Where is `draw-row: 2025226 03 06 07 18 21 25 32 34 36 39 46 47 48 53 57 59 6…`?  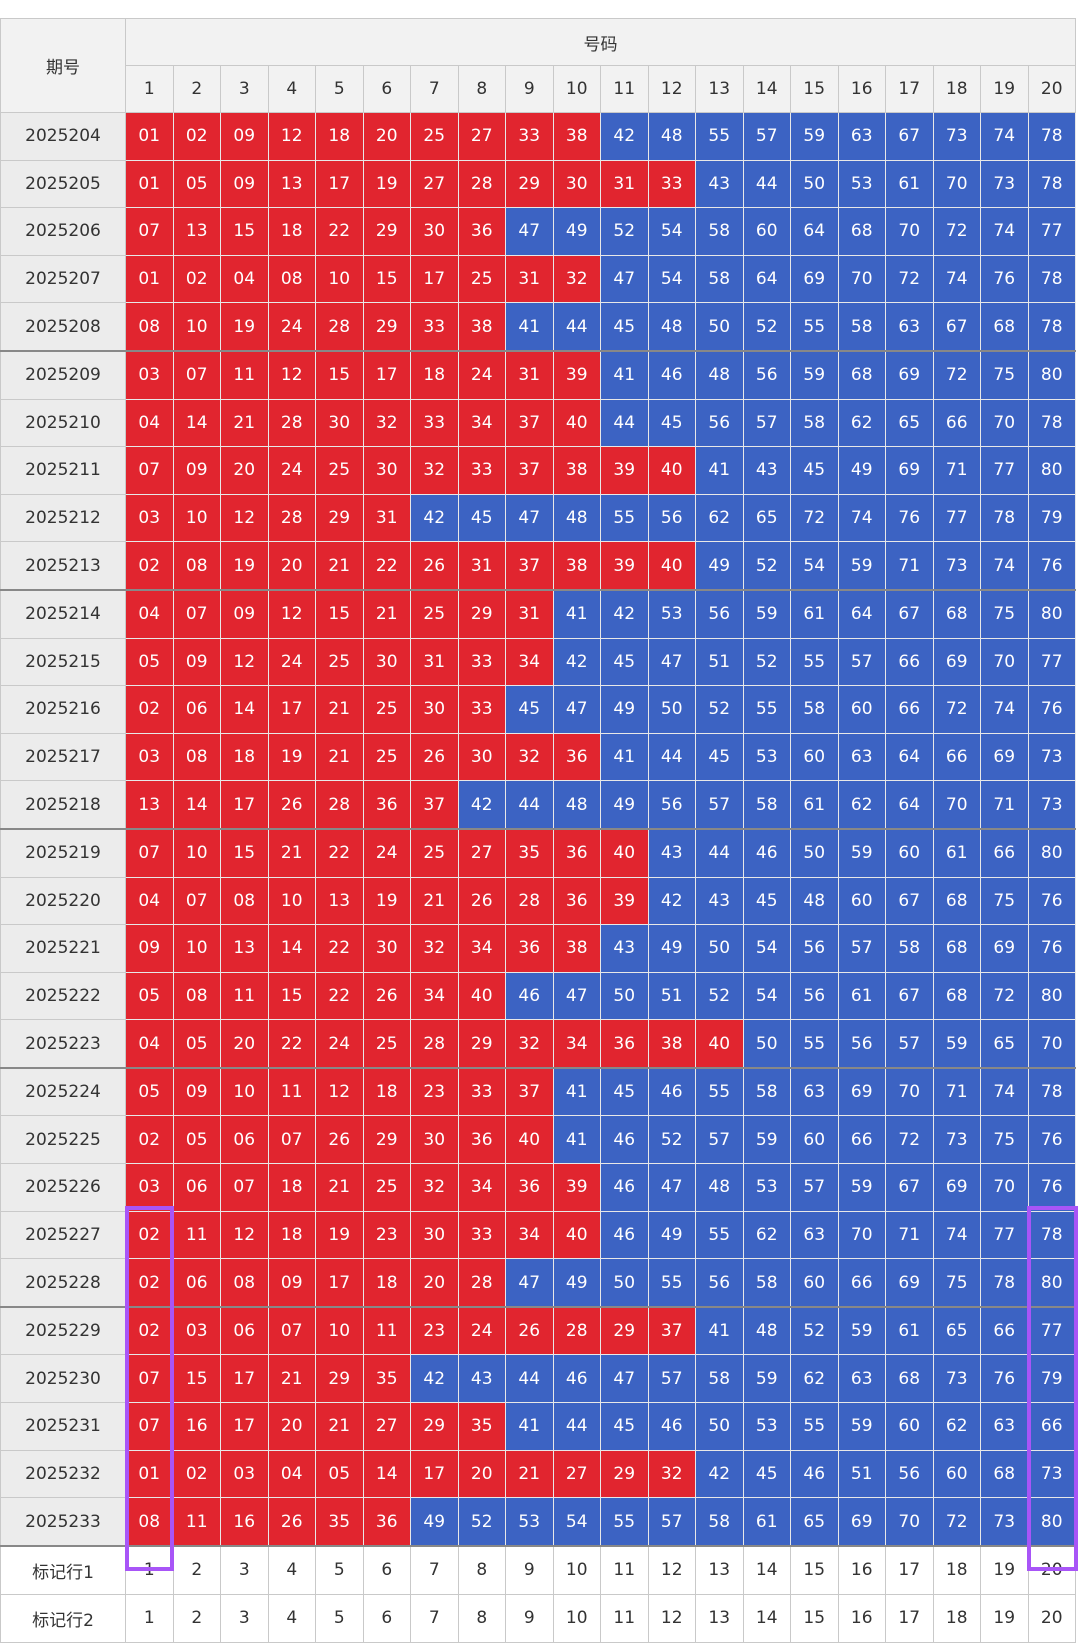 draw-row: 2025226 03 06 07 18 21 25 32 34 36 39 46 47 48 53 57 59 6… is located at coordinates (538, 1187).